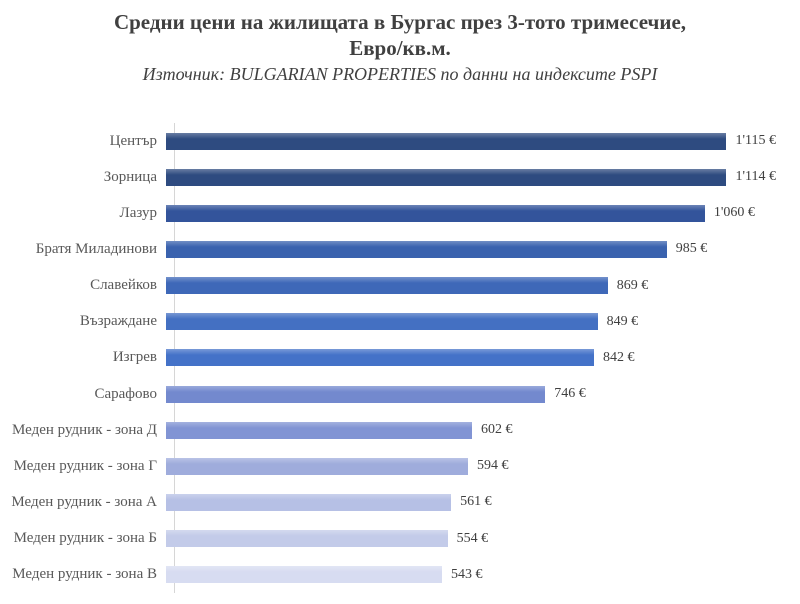  I want to click on bar-row: Меден рудник - зона Б 554 €, so click(400, 539).